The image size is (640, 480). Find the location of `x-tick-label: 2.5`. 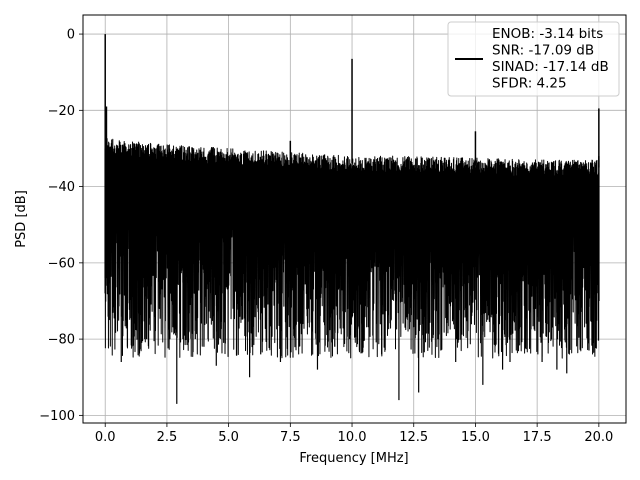

x-tick-label: 2.5 is located at coordinates (167, 437).